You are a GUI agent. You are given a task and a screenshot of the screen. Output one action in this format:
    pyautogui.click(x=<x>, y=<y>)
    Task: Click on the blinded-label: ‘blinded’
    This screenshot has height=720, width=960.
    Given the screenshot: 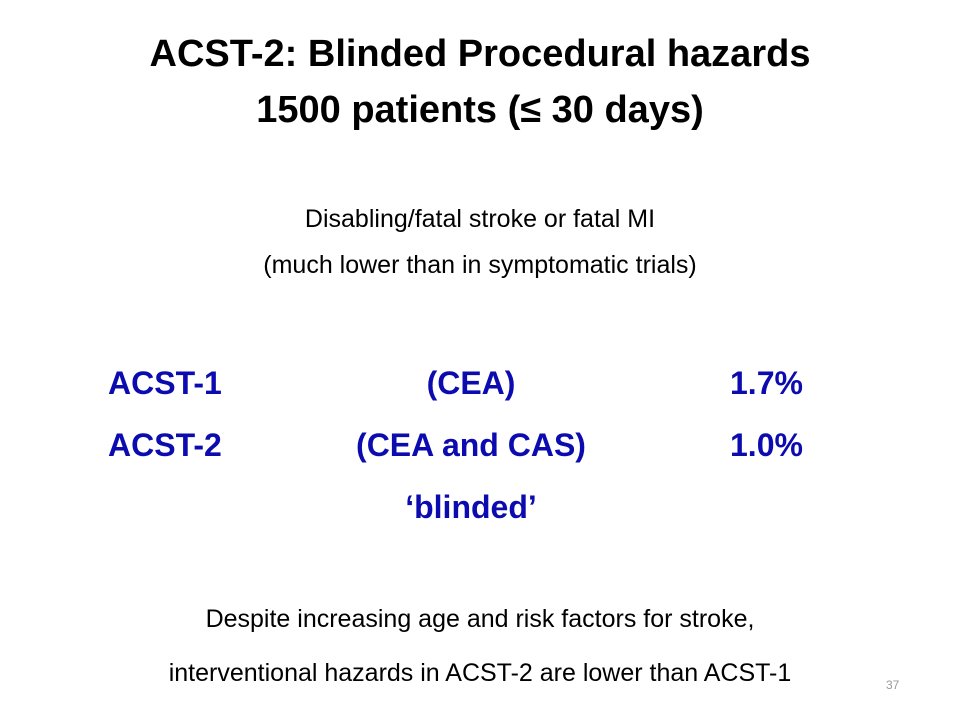 What is the action you would take?
    pyautogui.click(x=471, y=507)
    